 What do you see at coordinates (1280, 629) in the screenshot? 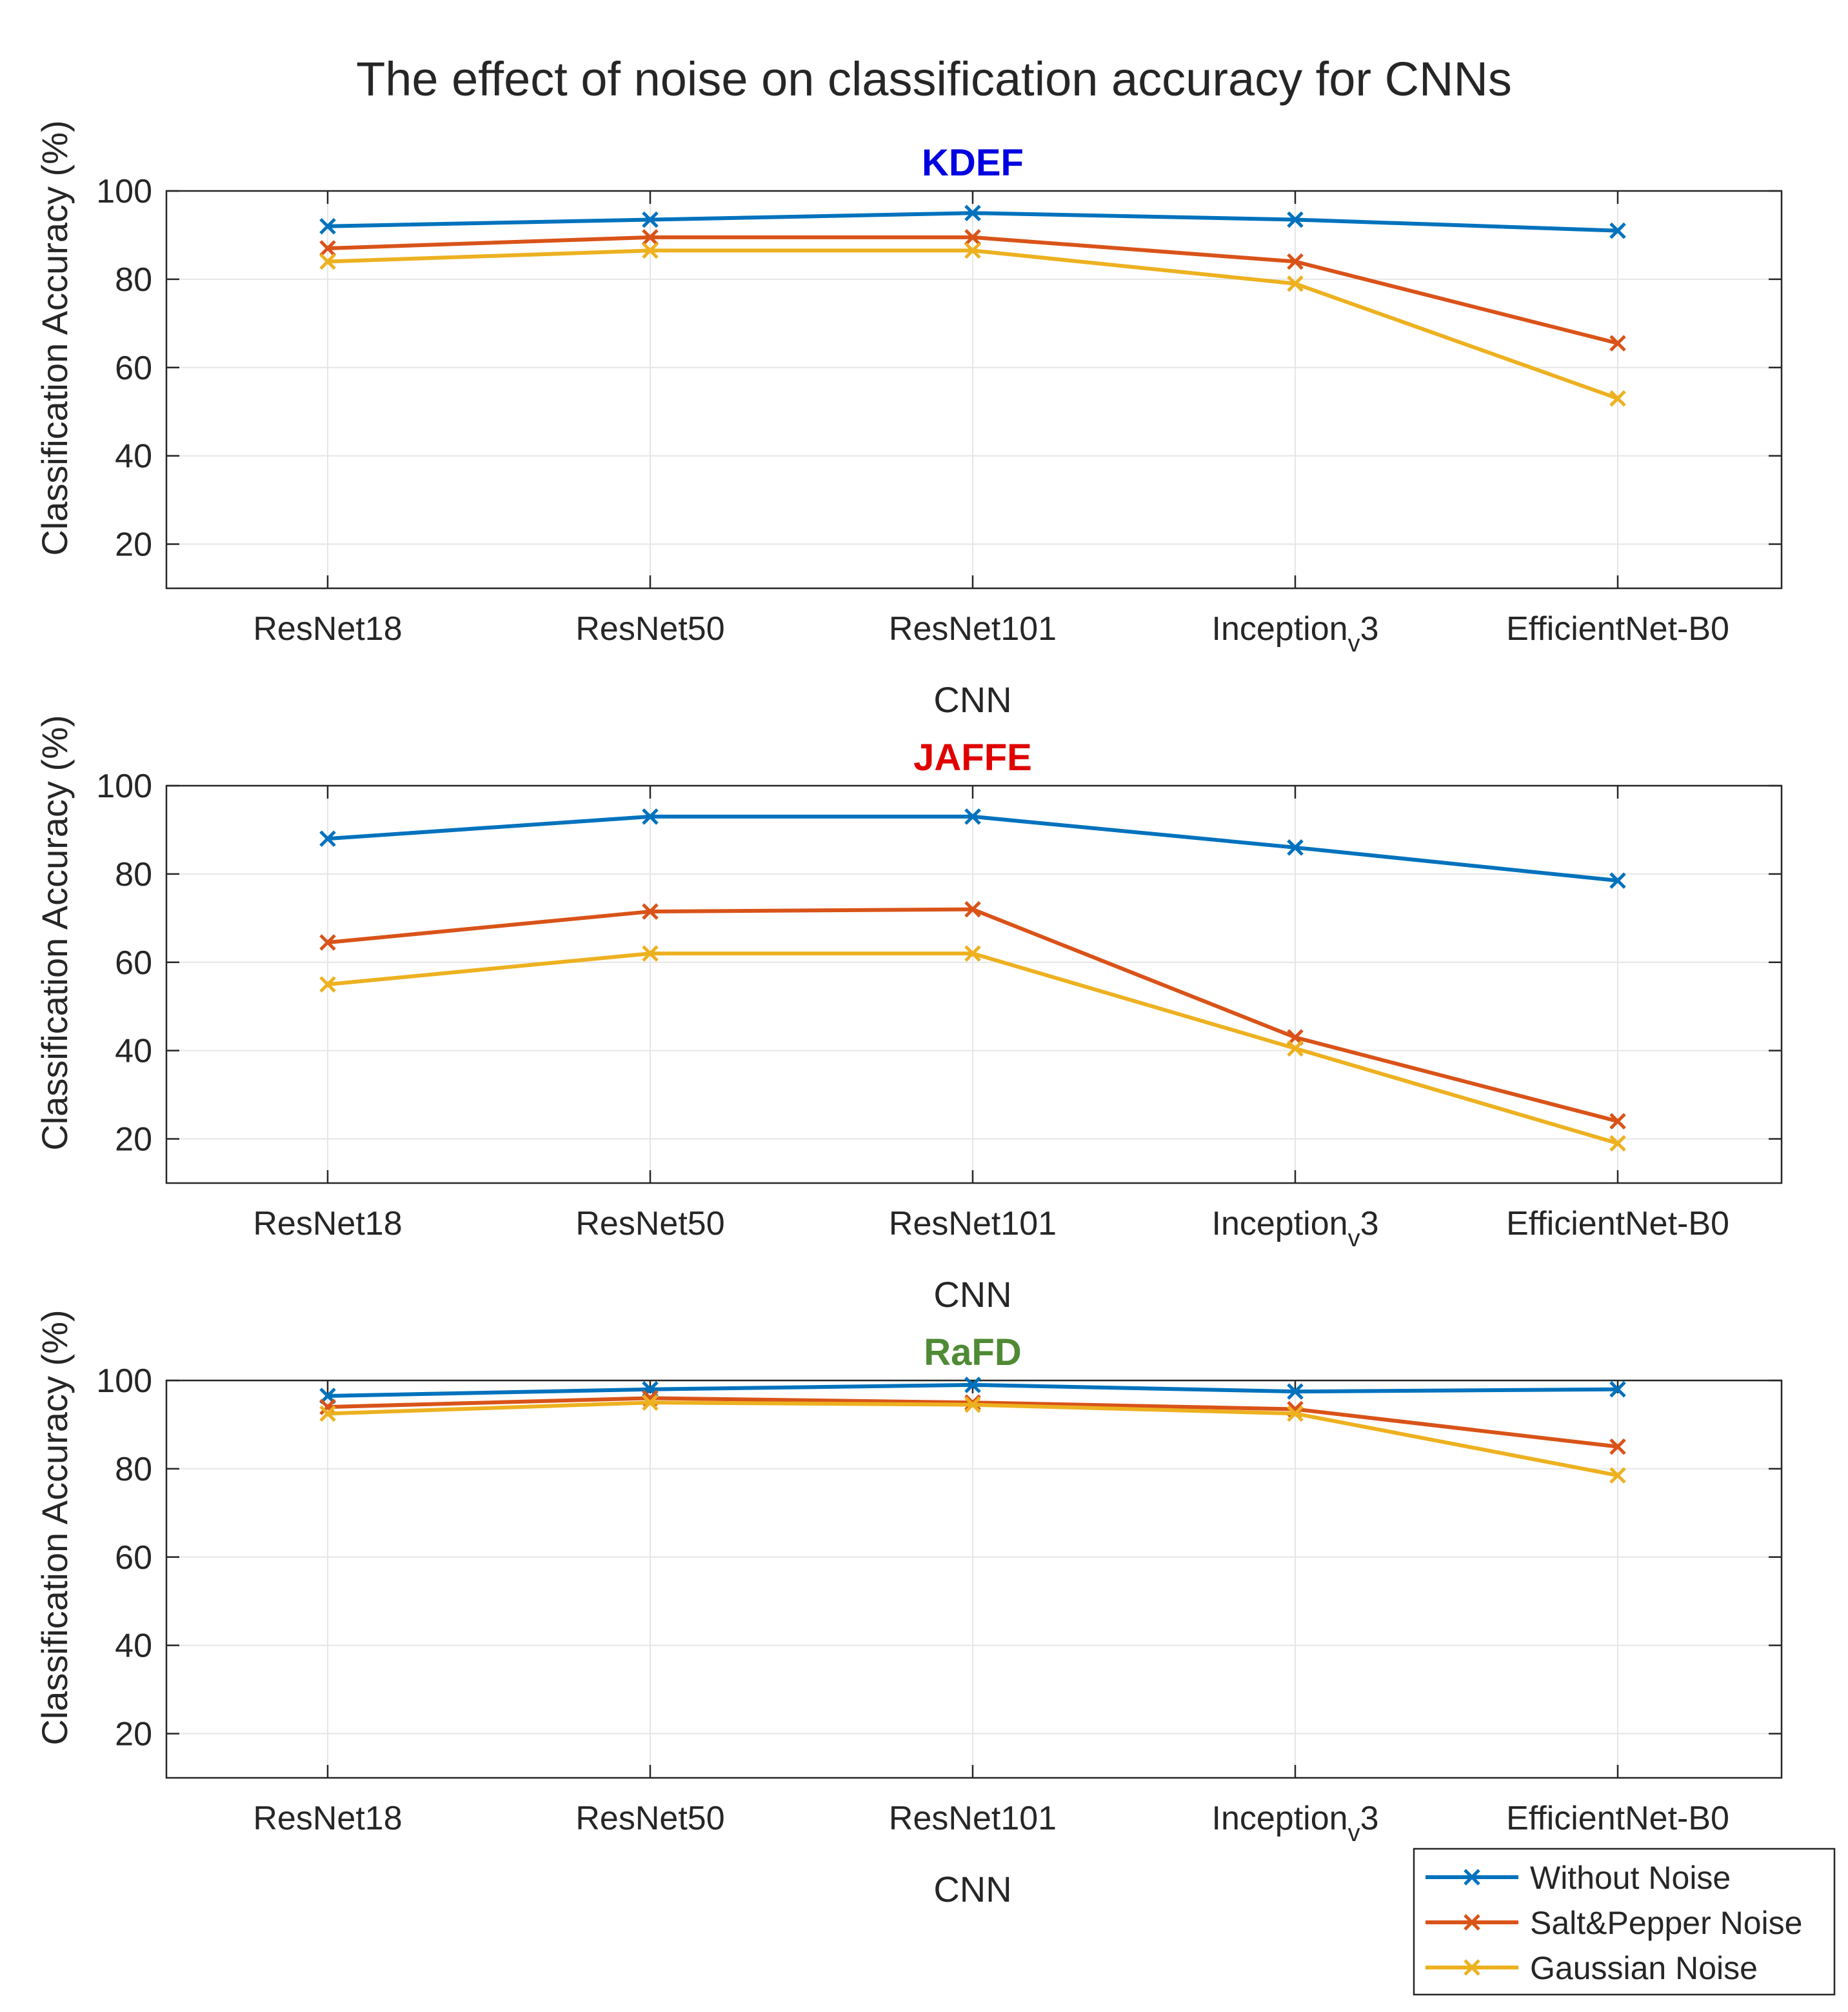
I see `x-tick-label-main: Inception` at bounding box center [1280, 629].